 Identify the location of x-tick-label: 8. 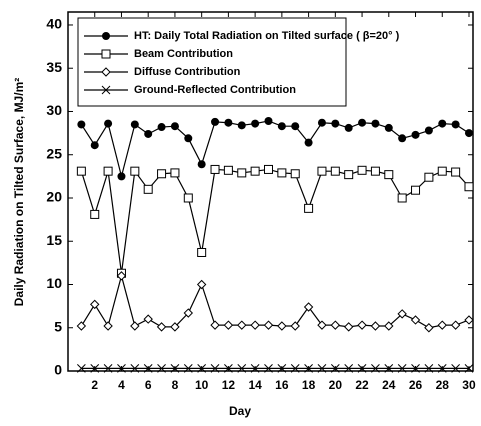
(175, 385).